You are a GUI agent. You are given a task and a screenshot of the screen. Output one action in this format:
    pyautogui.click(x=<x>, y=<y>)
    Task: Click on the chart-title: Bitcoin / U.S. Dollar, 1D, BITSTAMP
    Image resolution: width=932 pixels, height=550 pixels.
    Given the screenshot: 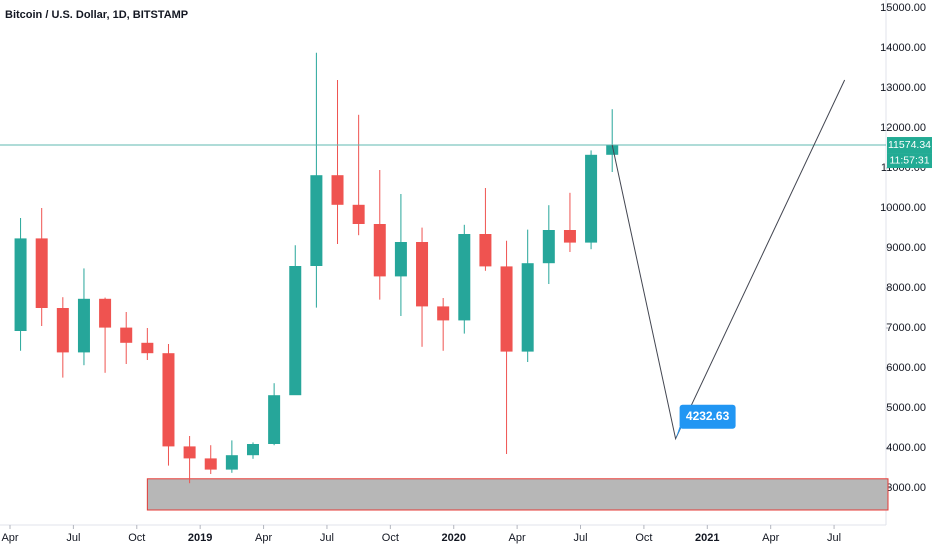 What is the action you would take?
    pyautogui.click(x=96, y=15)
    